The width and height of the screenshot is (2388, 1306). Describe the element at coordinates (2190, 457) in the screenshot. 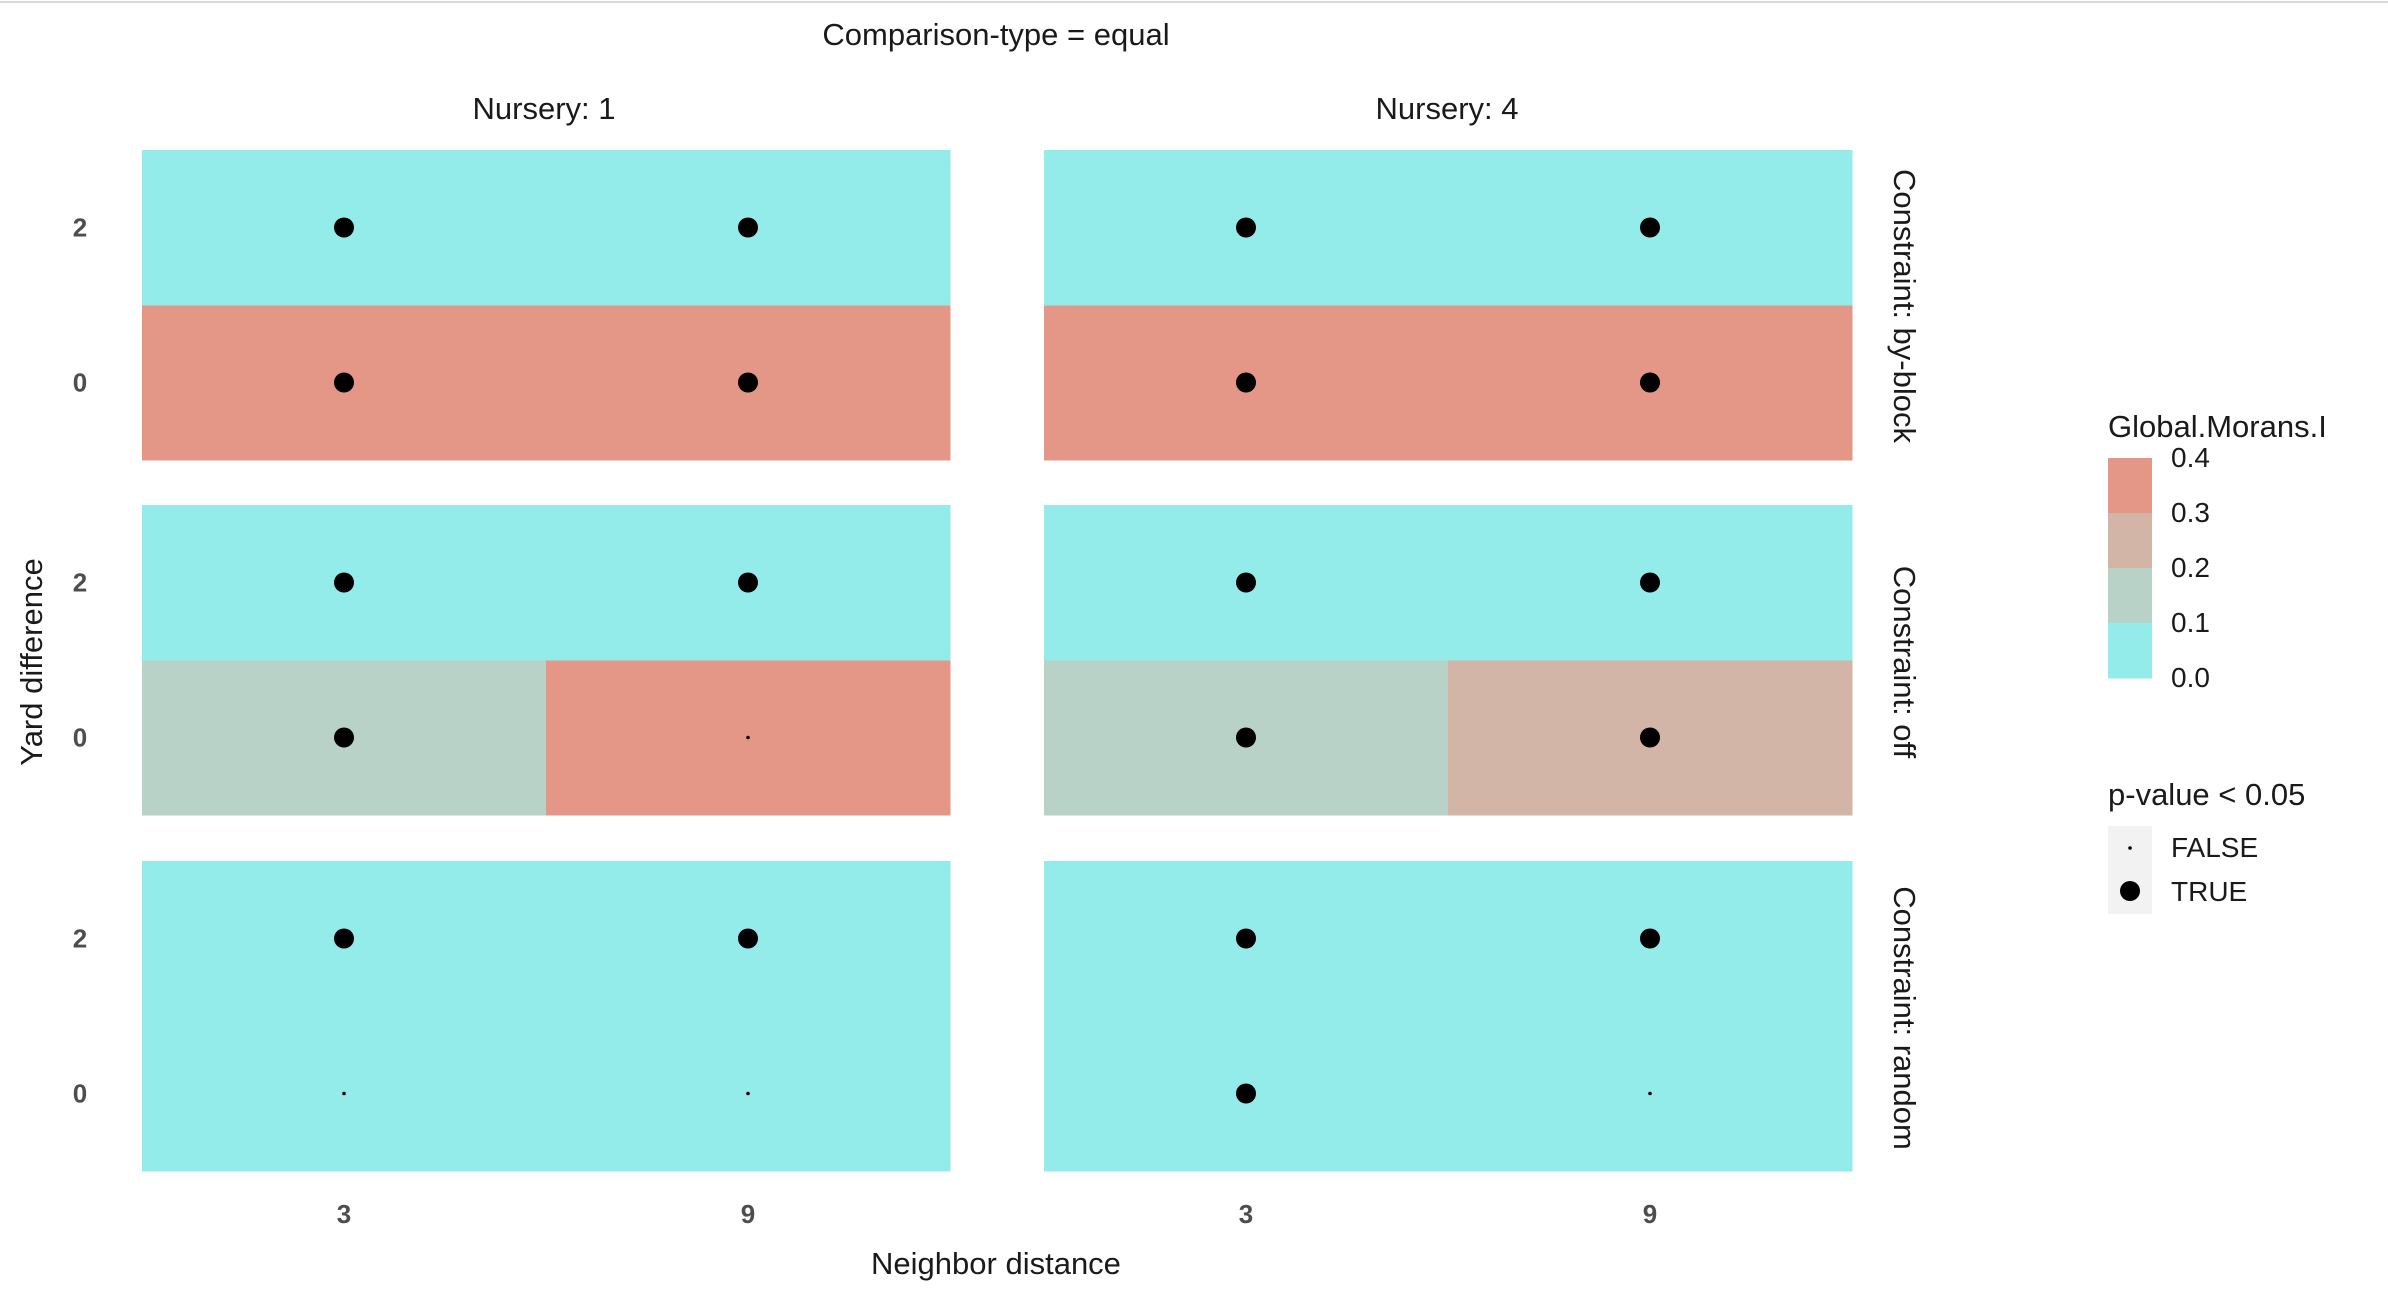

I see `colorbar-label: 0.4` at that location.